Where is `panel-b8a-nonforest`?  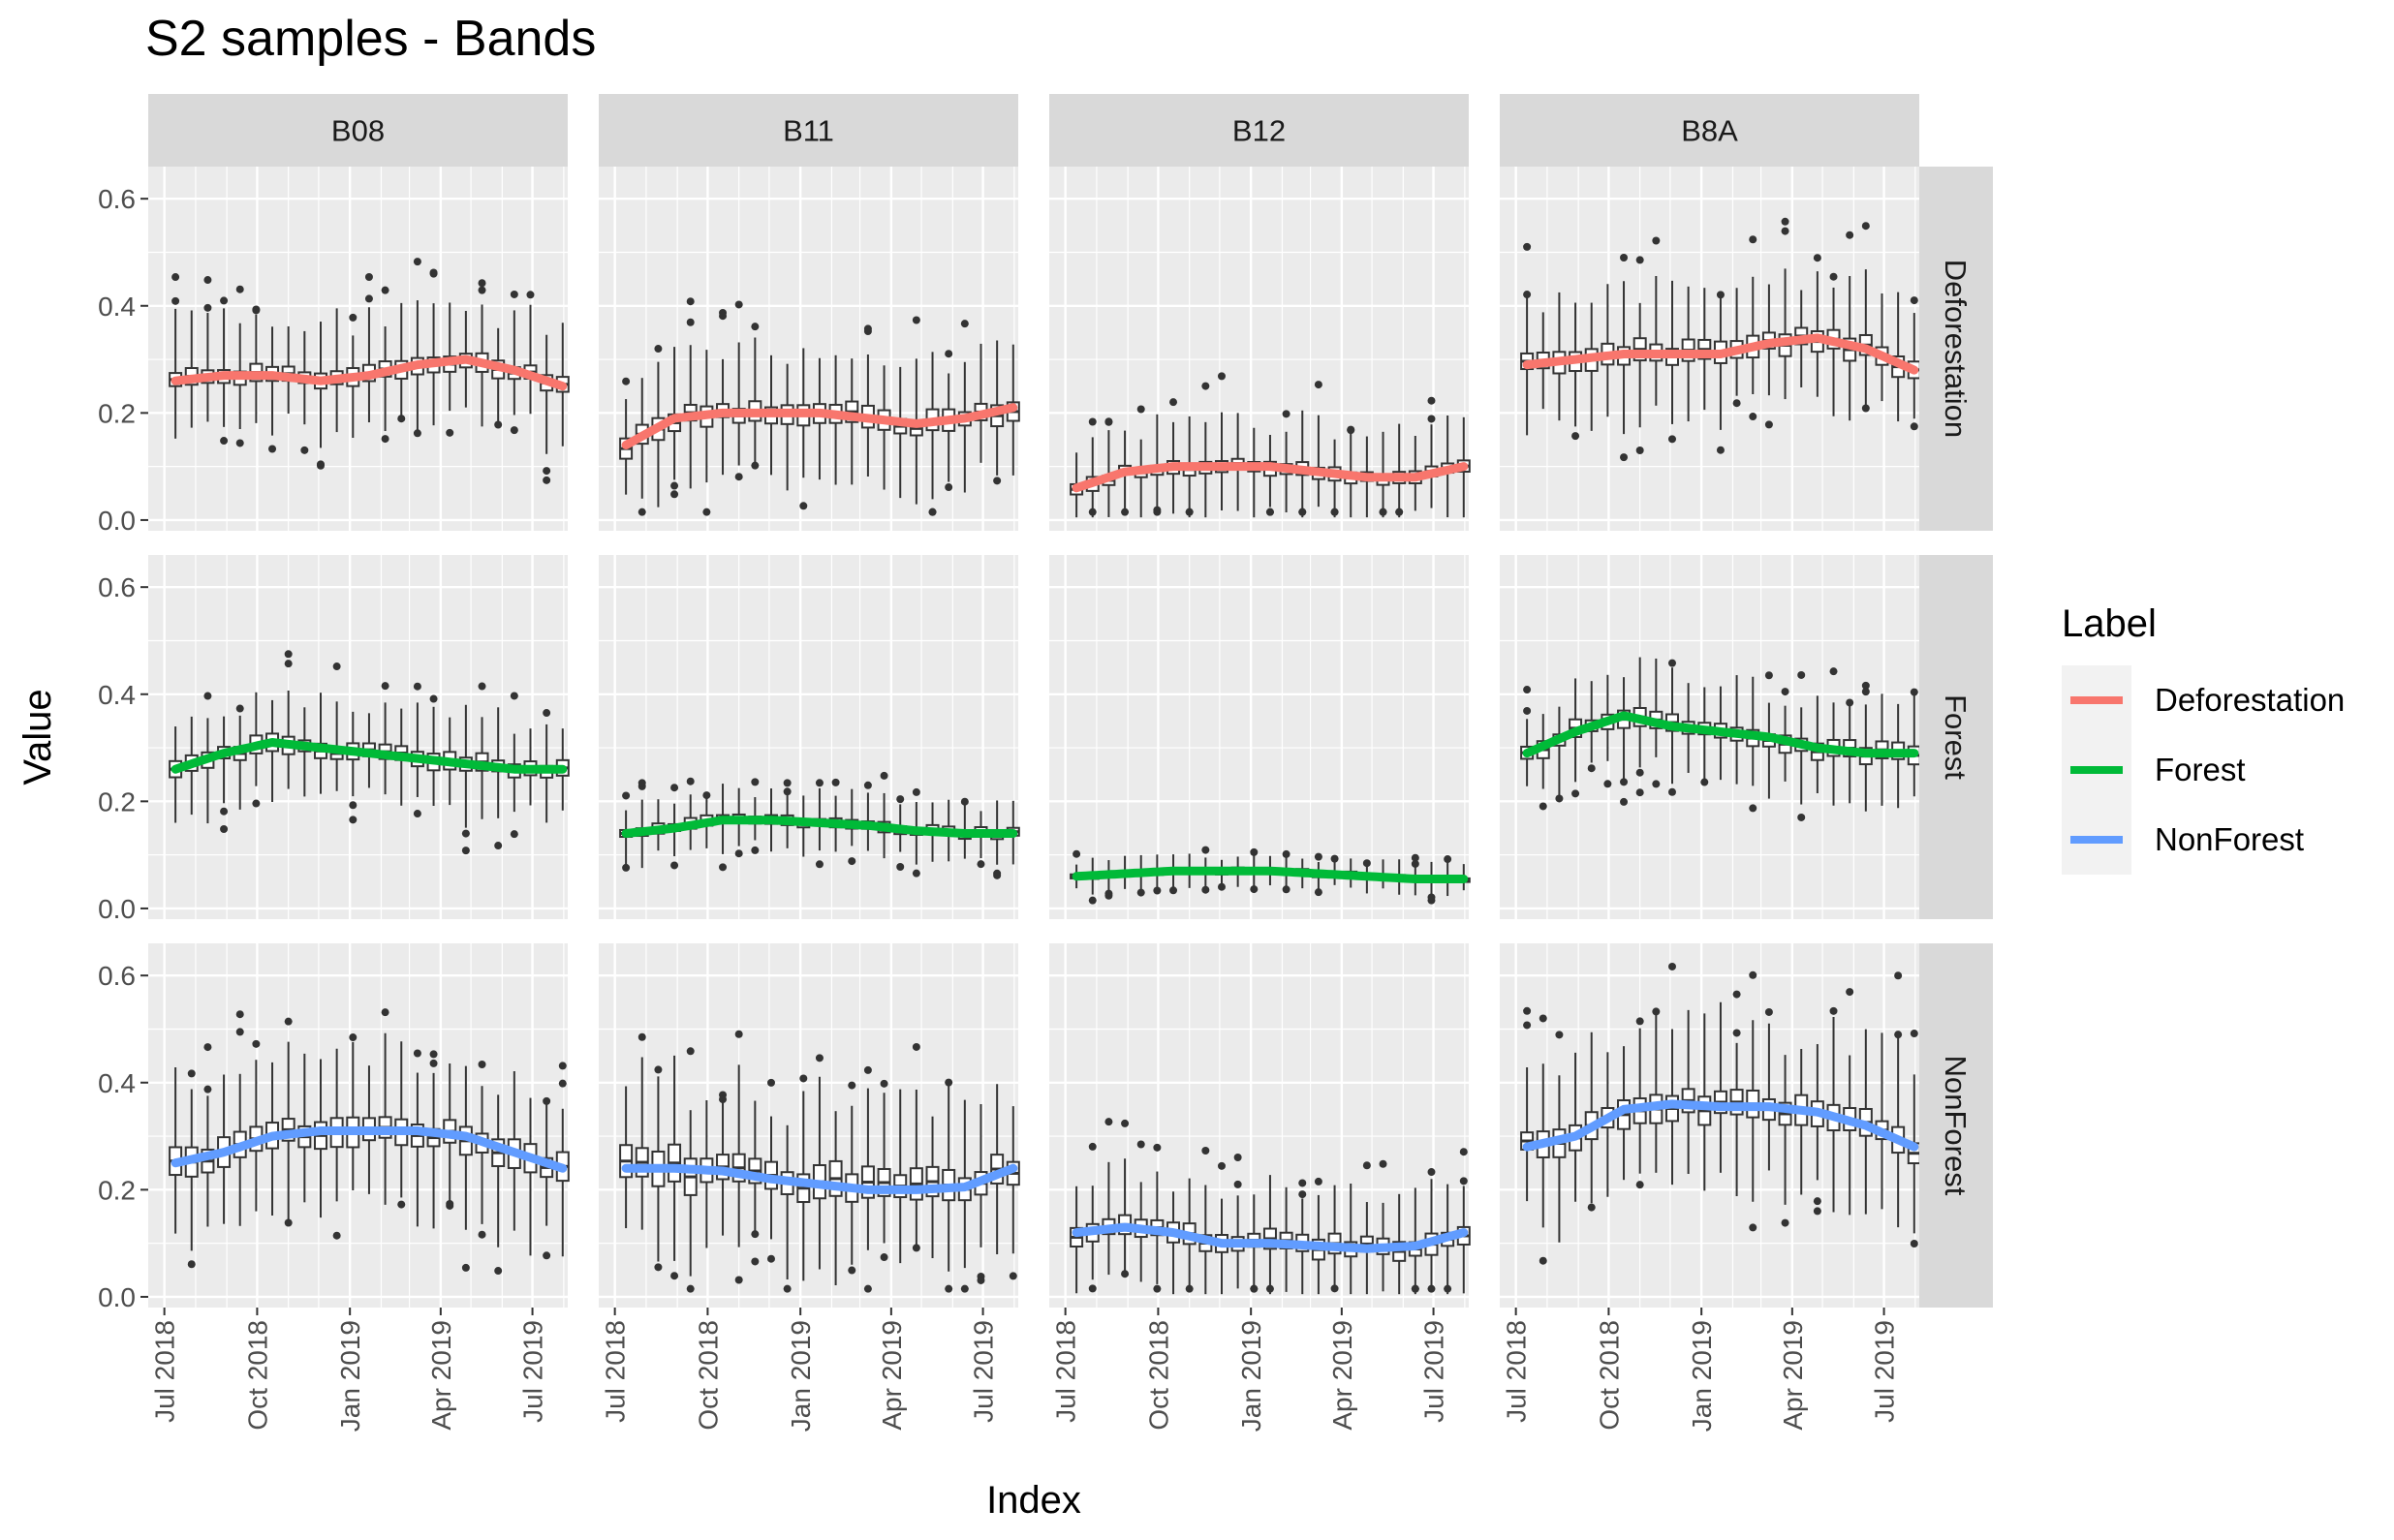
panel-b8a-nonforest is located at coordinates (1710, 1125).